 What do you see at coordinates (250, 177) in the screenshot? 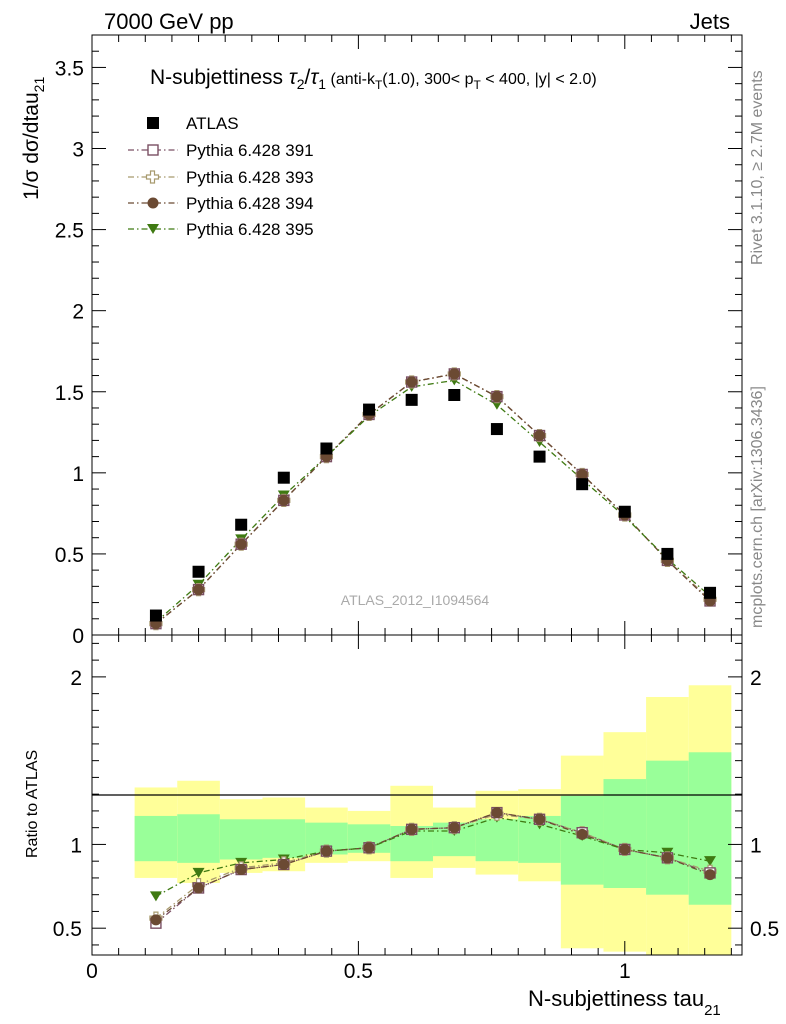
I see `legend-label-393: Pythia 6.428 393` at bounding box center [250, 177].